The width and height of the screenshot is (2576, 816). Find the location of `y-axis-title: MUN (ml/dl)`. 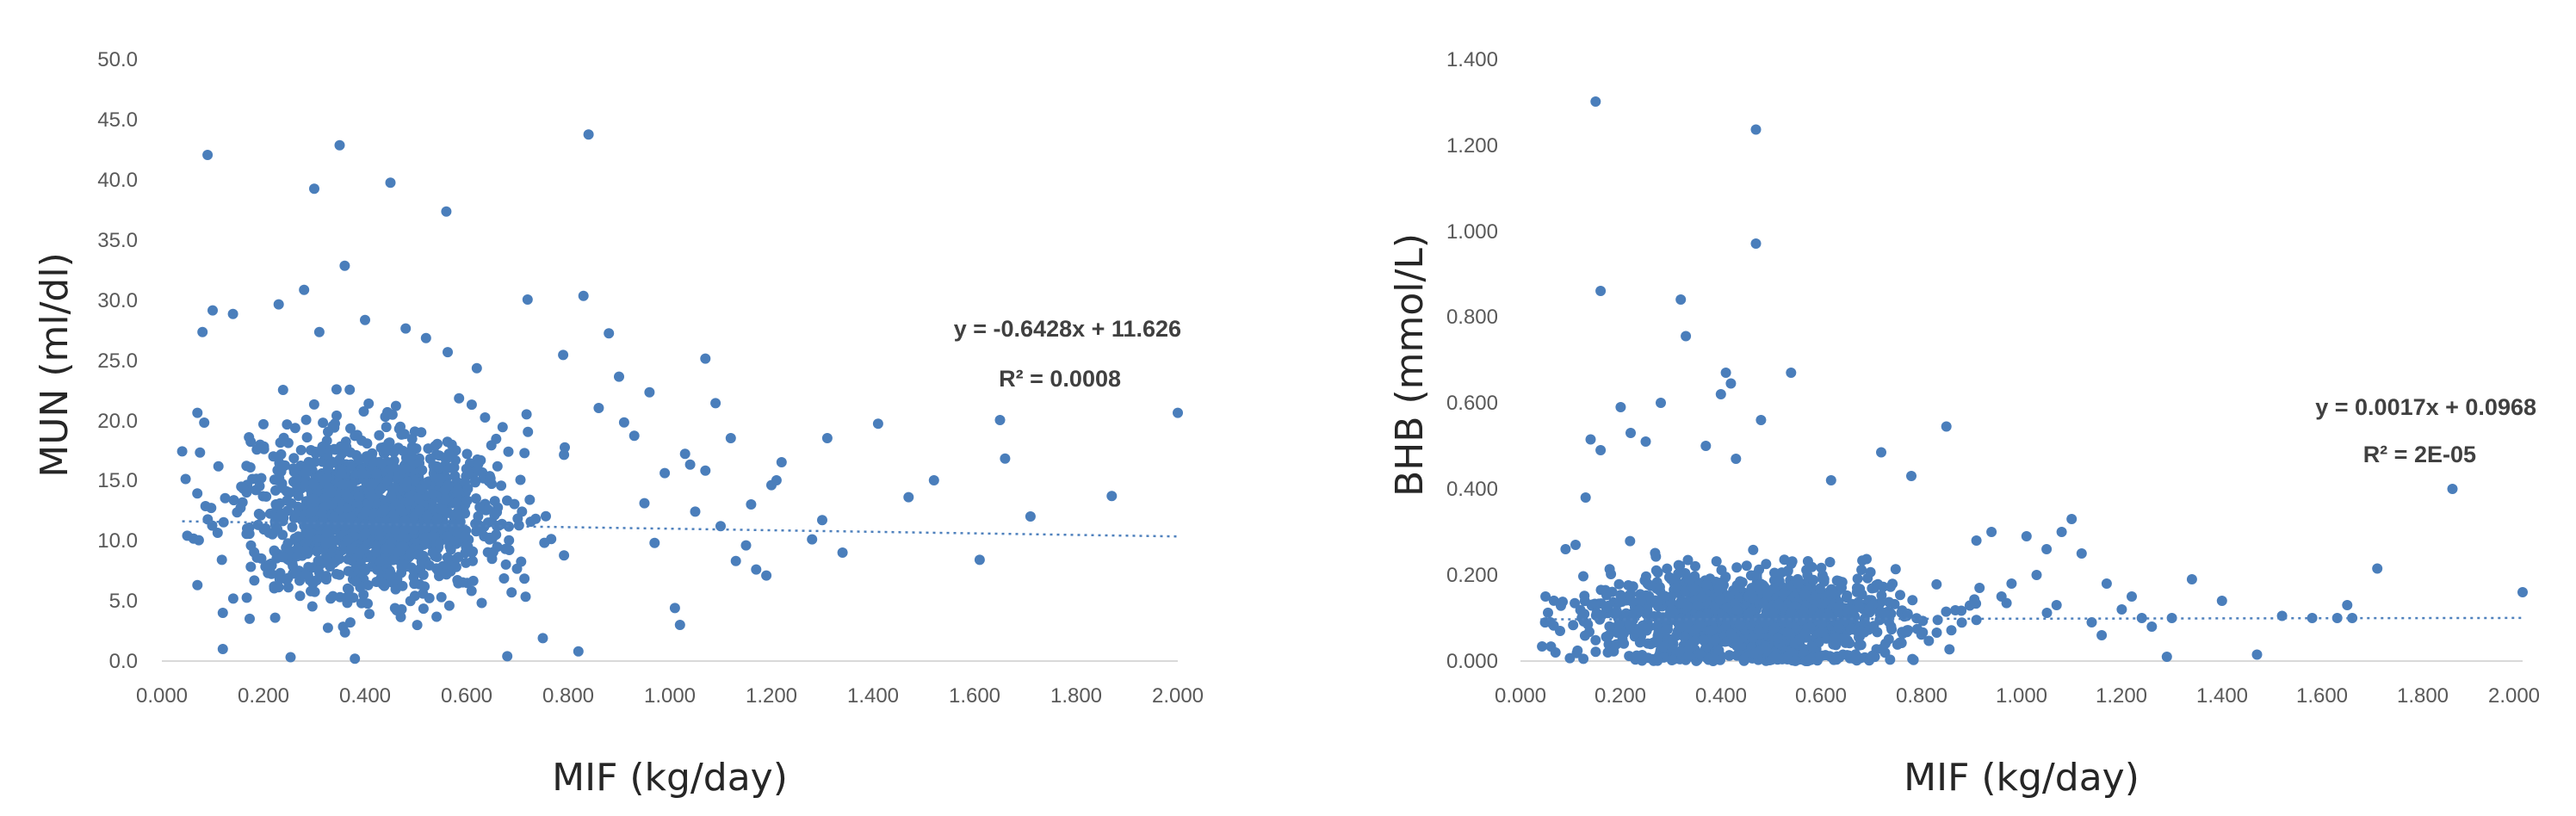

y-axis-title: MUN (ml/dl) is located at coordinates (55, 365).